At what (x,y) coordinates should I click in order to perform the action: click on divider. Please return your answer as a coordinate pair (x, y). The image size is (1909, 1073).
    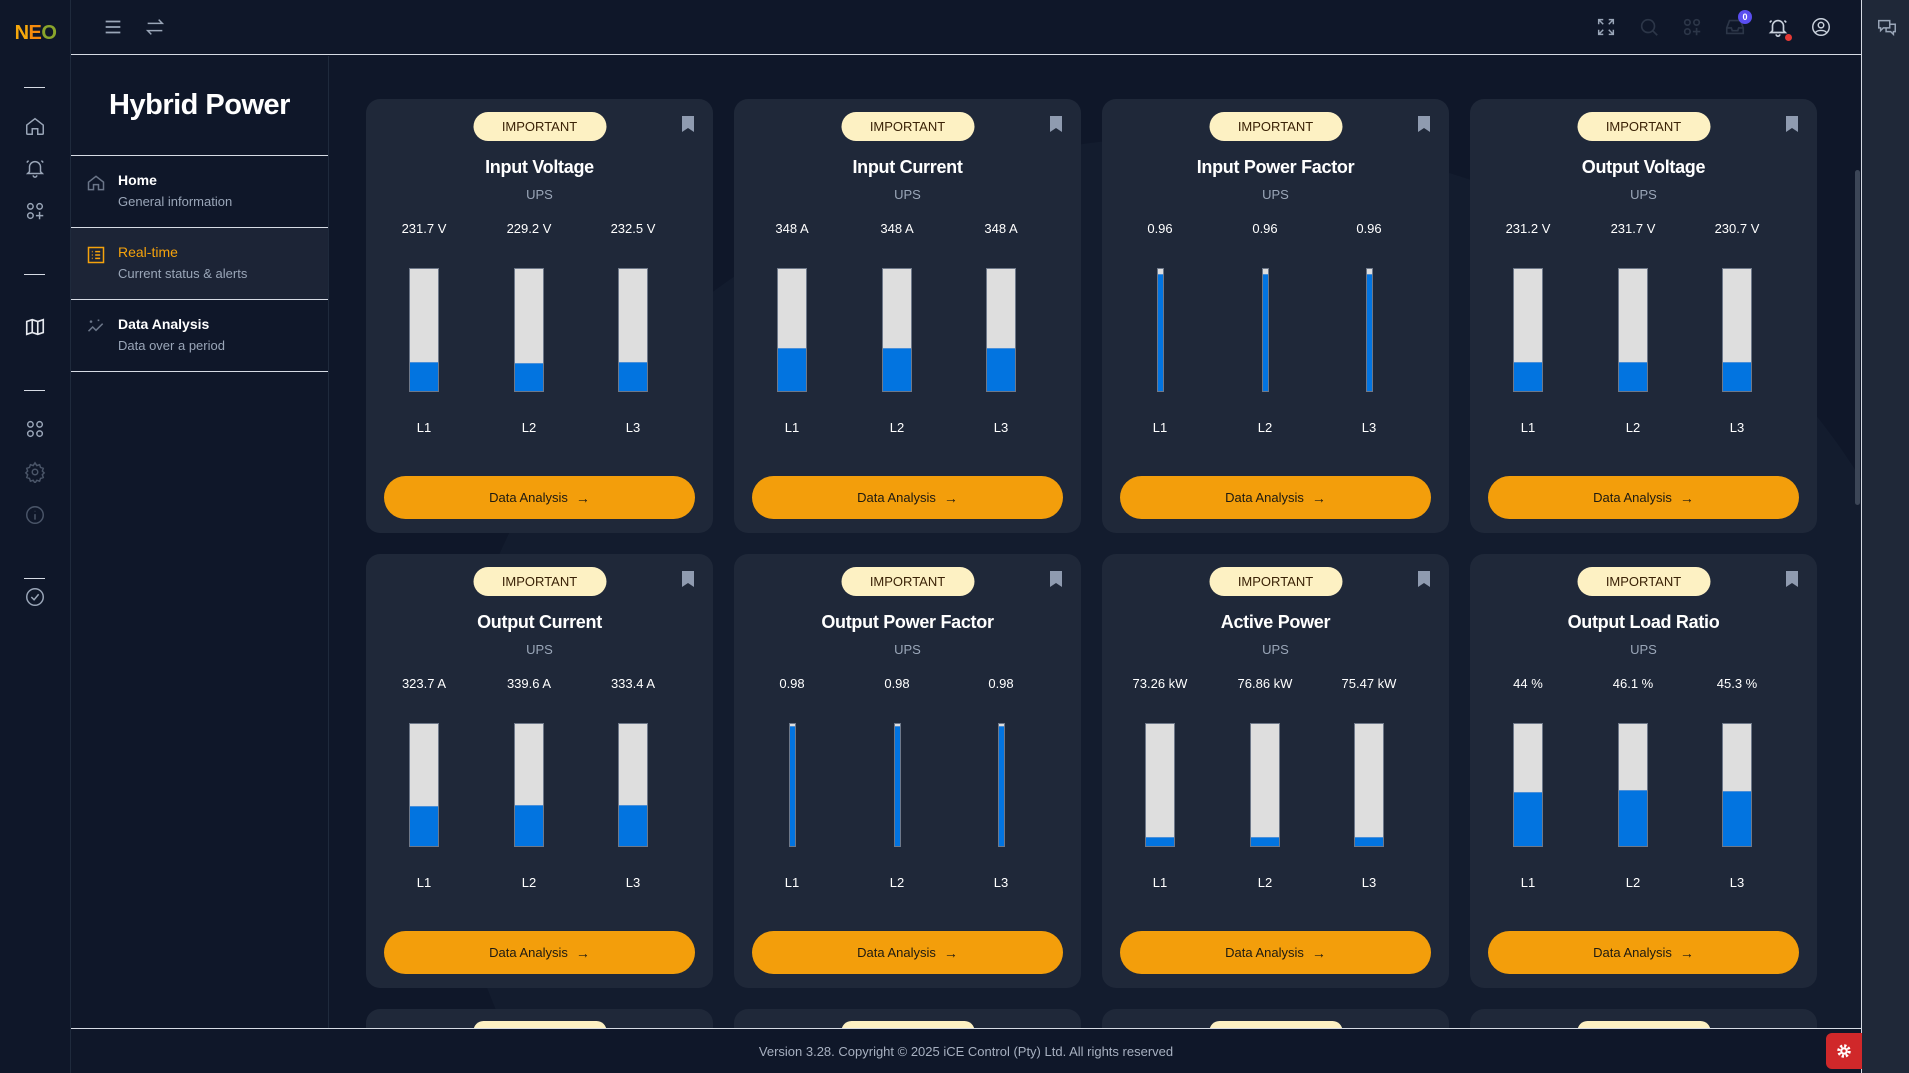
    Looking at the image, I should click on (34, 390).